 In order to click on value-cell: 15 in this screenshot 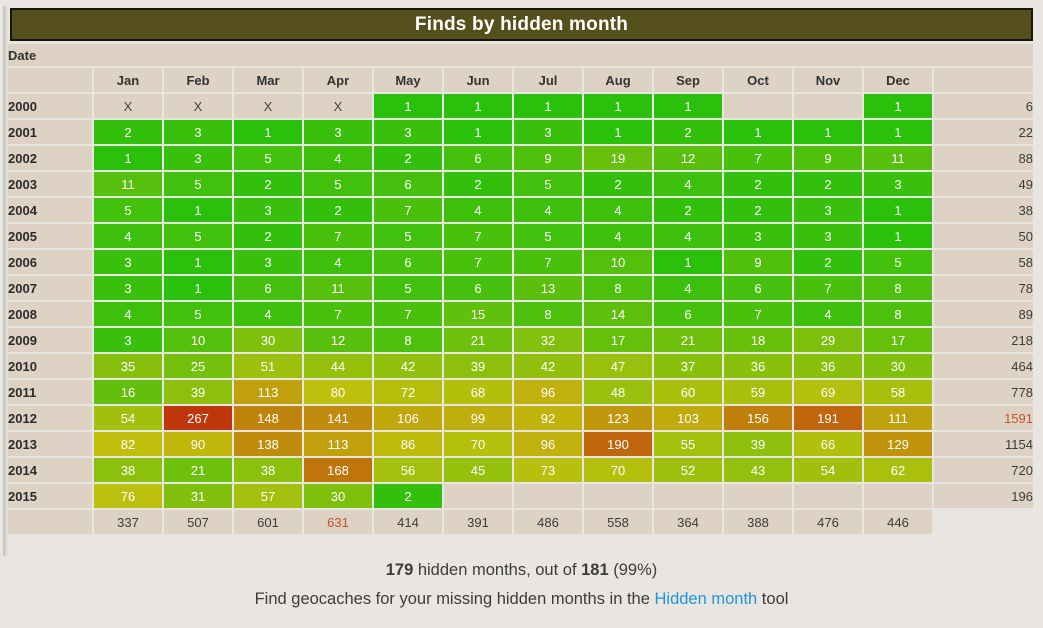, I will do `click(478, 314)`.